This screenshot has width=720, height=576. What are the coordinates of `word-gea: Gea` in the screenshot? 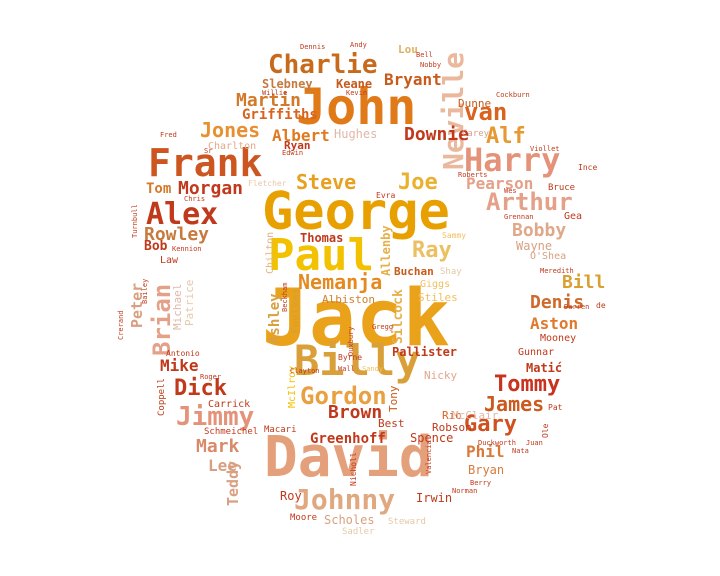 It's located at (573, 216).